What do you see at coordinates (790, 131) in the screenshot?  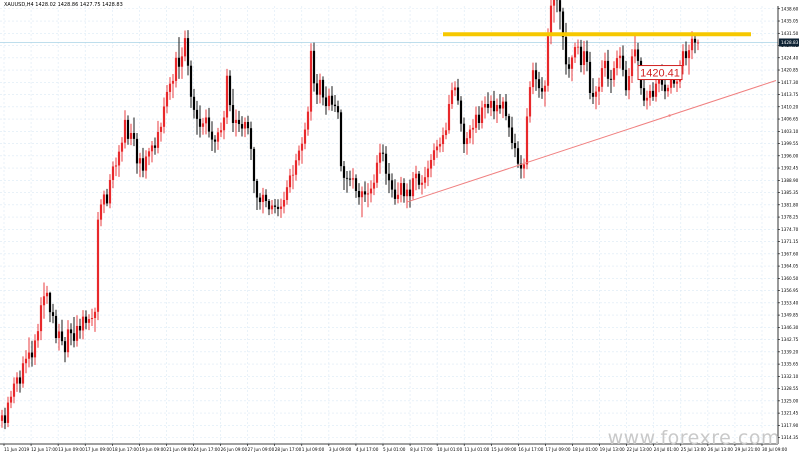 I see `price-tick-label: 1403.10` at bounding box center [790, 131].